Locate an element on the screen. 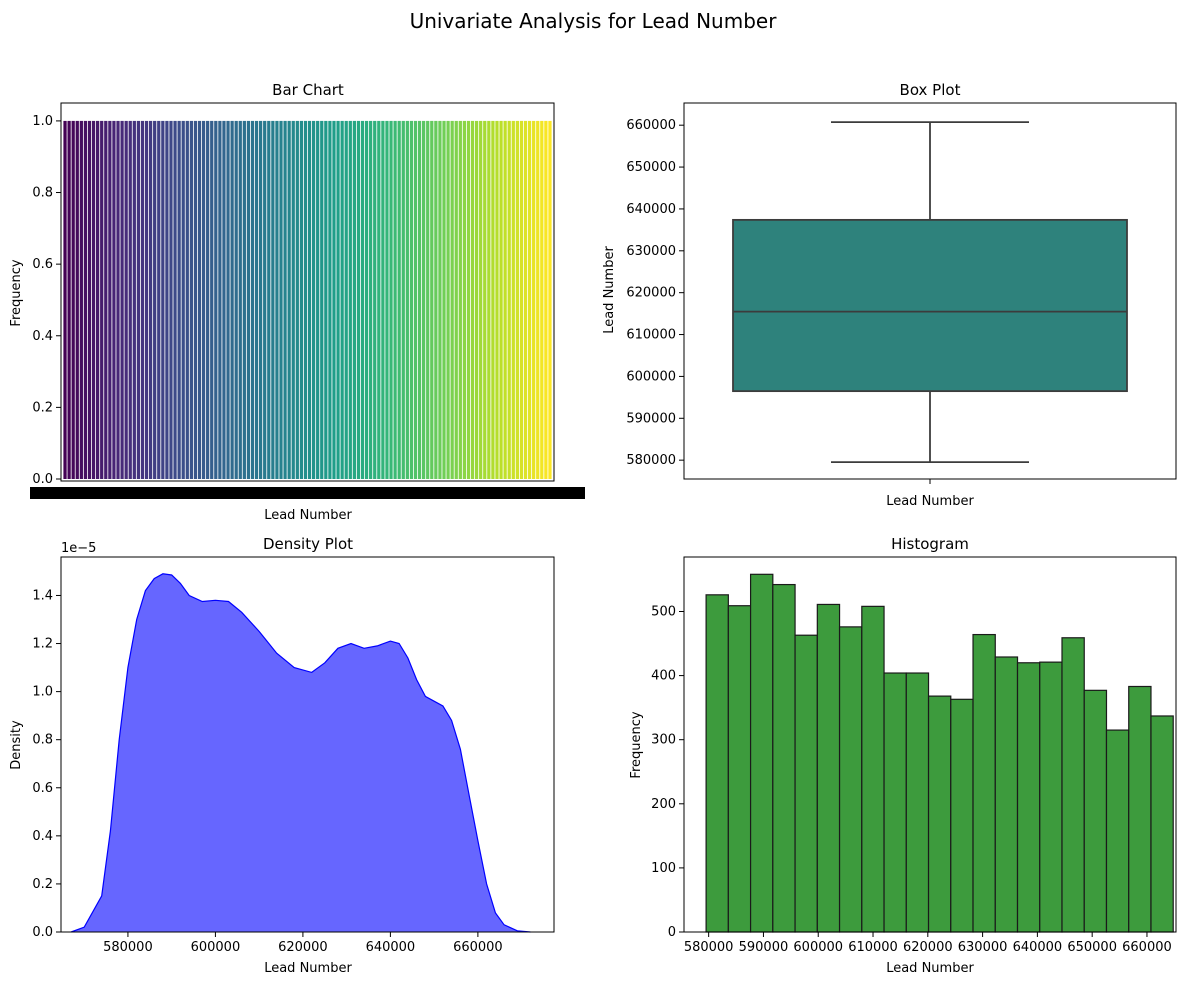 The height and width of the screenshot is (985, 1186). box-plot-marks is located at coordinates (930, 292).